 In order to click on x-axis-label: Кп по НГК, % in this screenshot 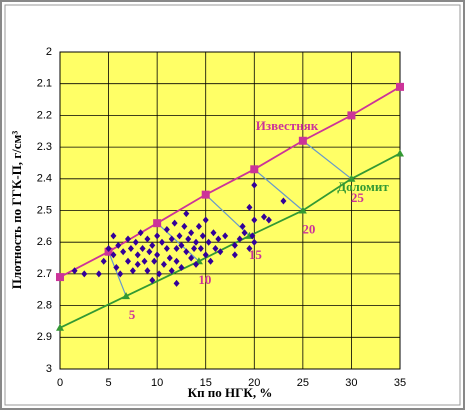, I will do `click(230, 392)`.